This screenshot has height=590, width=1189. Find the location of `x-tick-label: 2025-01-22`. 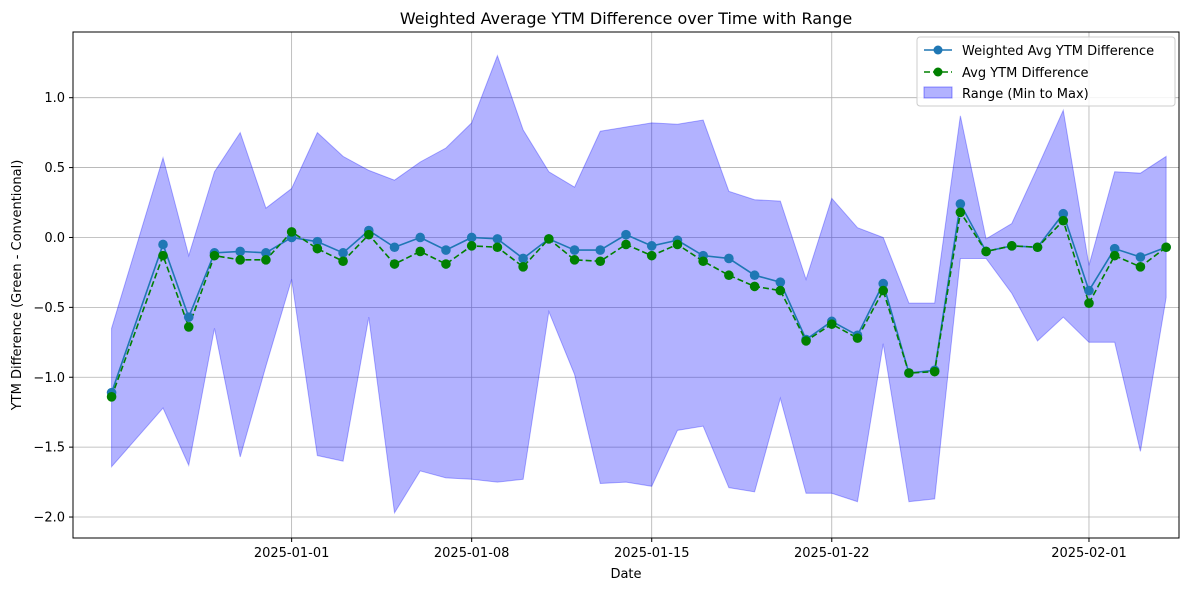

x-tick-label: 2025-01-22 is located at coordinates (832, 553).